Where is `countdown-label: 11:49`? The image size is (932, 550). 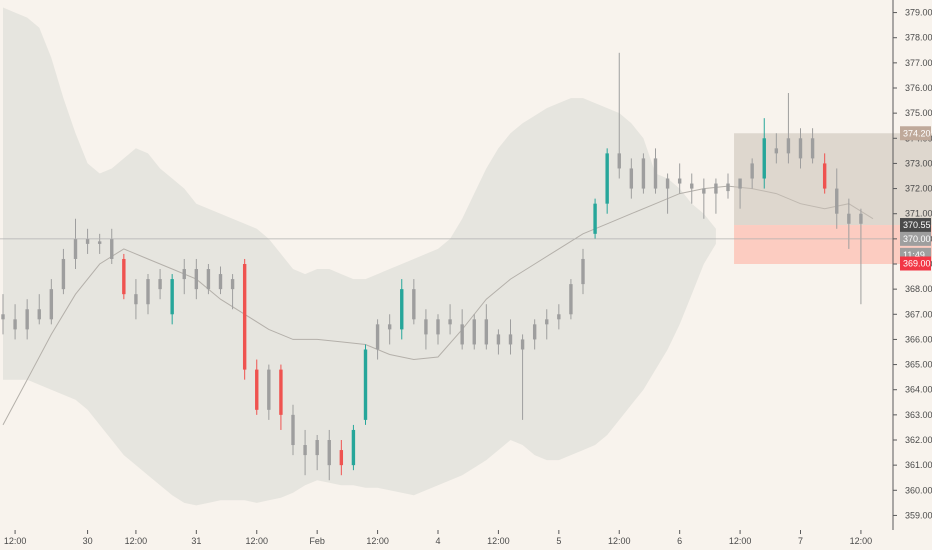
countdown-label: 11:49 is located at coordinates (914, 255).